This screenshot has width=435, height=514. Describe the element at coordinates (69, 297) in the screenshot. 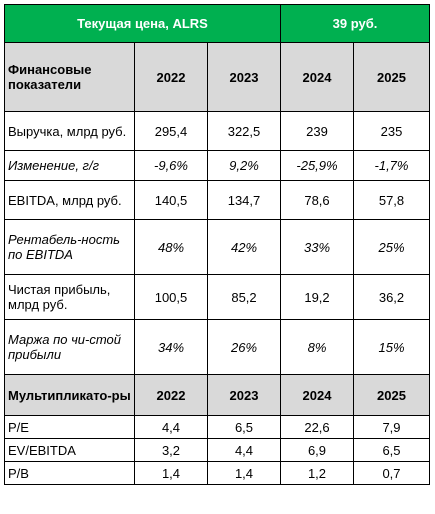

I see `row-label: Чистая прибыль, млрд руб.` at that location.